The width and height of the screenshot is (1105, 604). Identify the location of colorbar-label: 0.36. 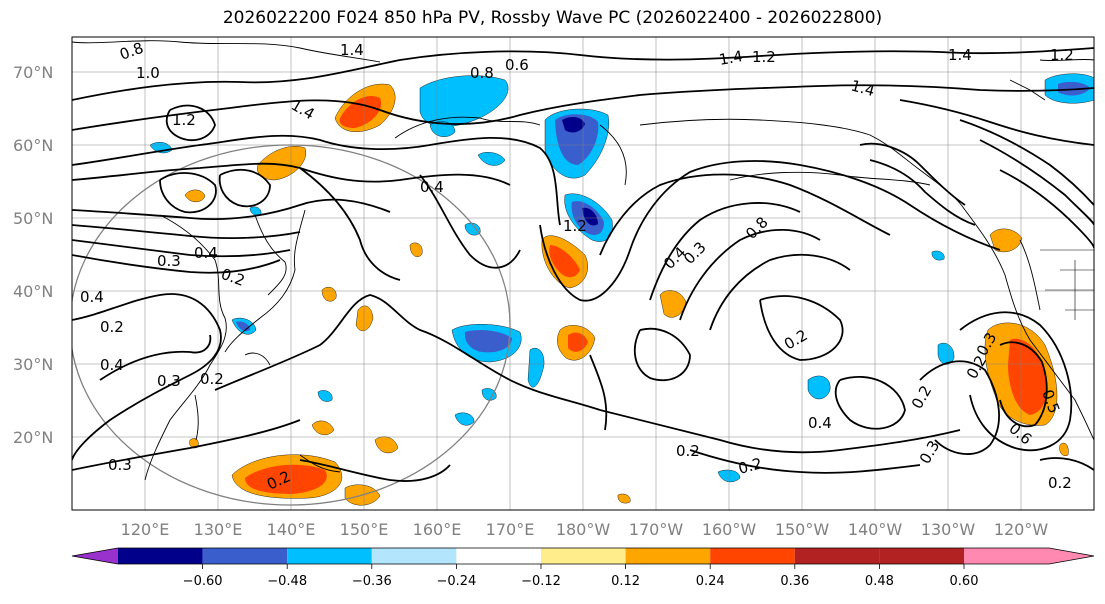
(794, 581).